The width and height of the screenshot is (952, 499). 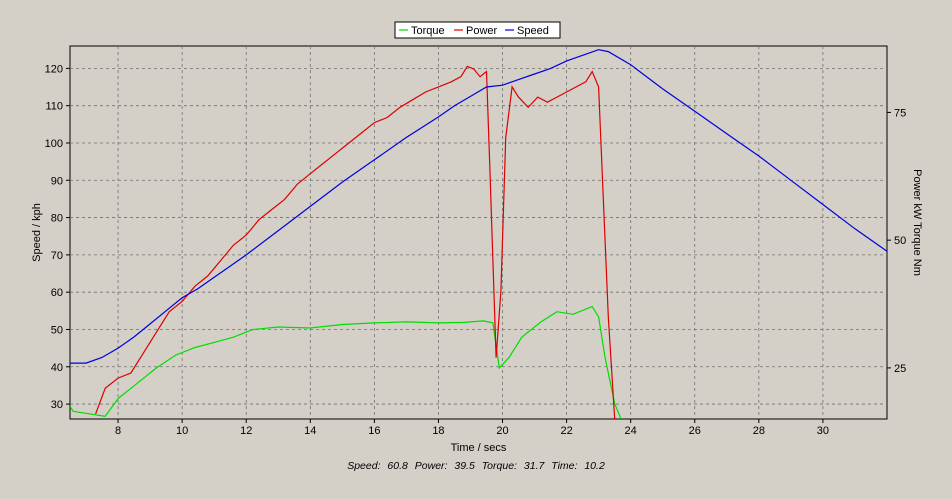 What do you see at coordinates (499, 466) in the screenshot?
I see `status-torque-label: Torque:` at bounding box center [499, 466].